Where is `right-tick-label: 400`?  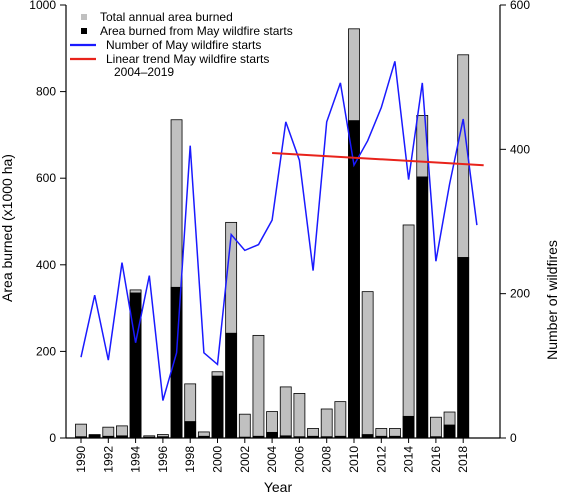
right-tick-label: 400 is located at coordinates (520, 149).